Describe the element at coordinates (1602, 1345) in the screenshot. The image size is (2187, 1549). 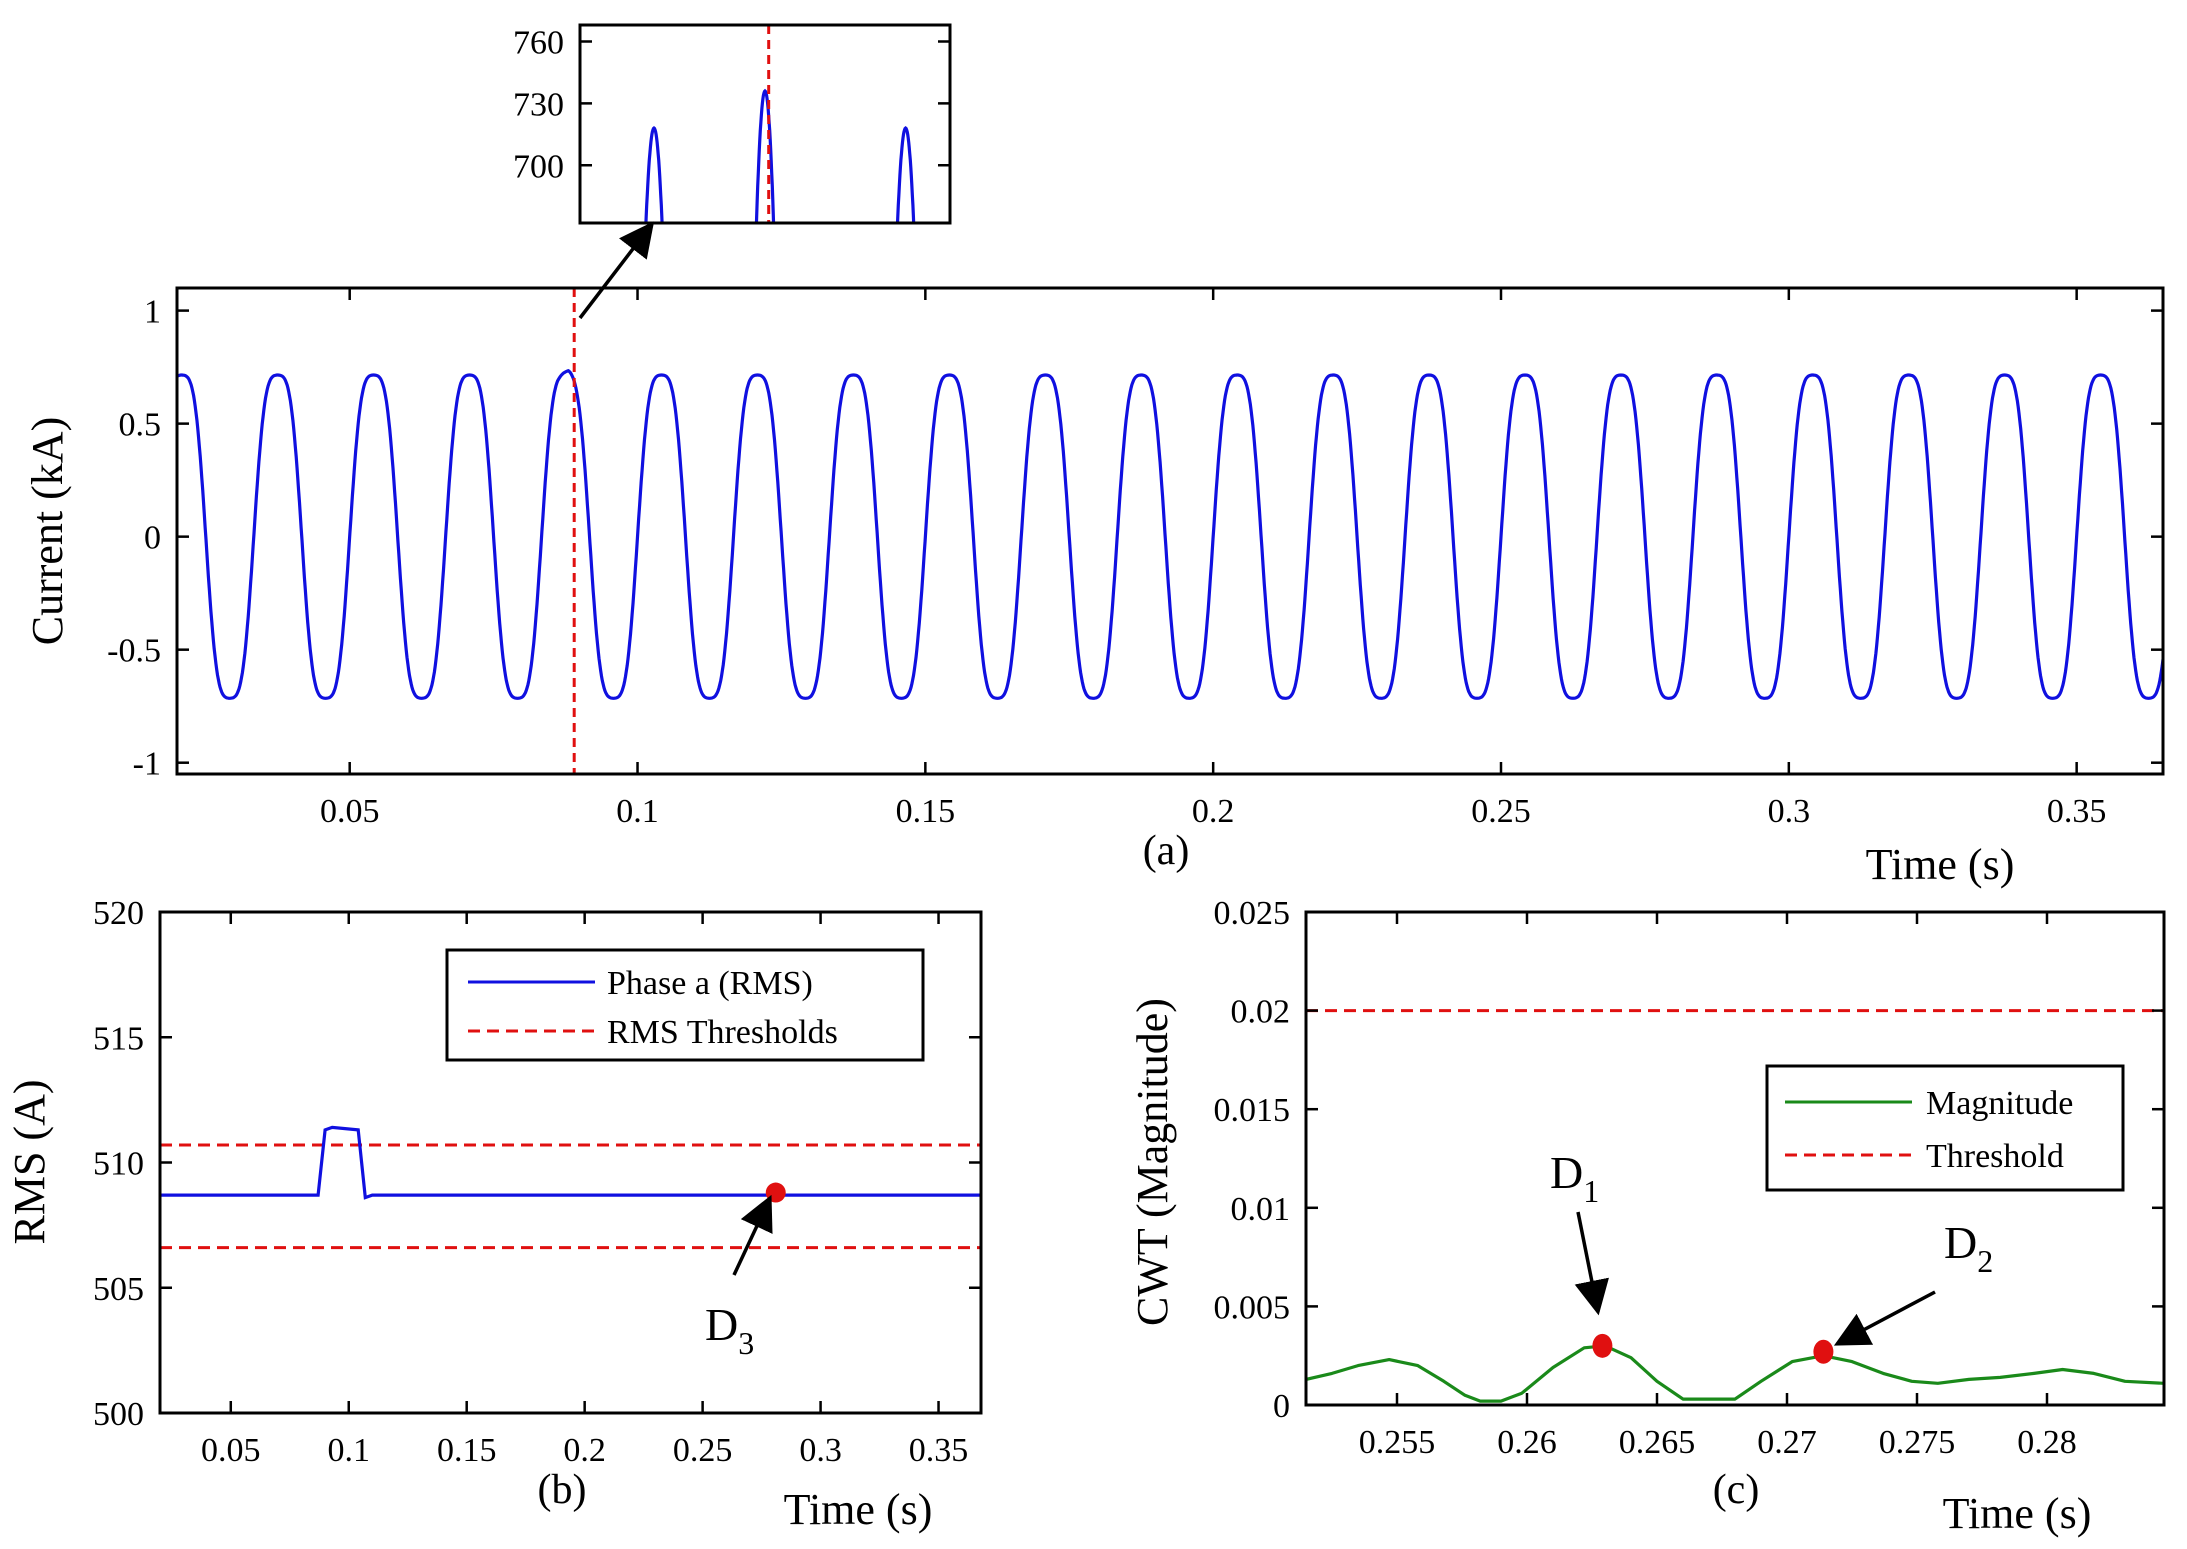
I see `d1-marker` at that location.